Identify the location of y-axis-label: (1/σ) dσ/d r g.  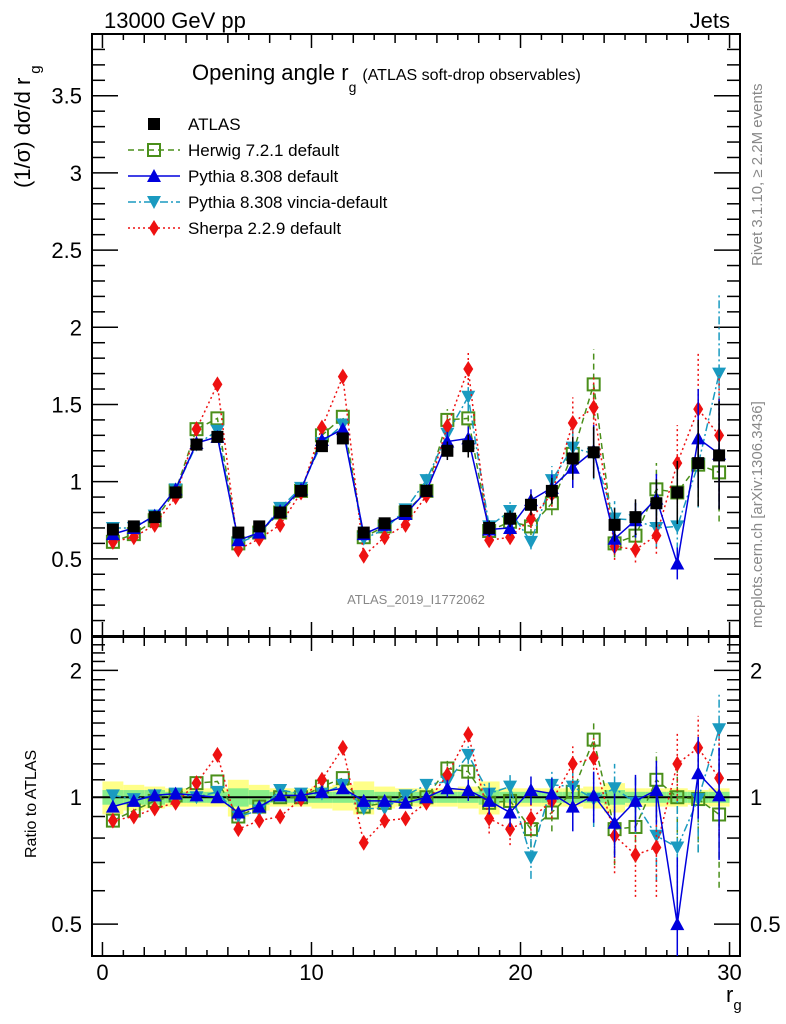
(27, 126).